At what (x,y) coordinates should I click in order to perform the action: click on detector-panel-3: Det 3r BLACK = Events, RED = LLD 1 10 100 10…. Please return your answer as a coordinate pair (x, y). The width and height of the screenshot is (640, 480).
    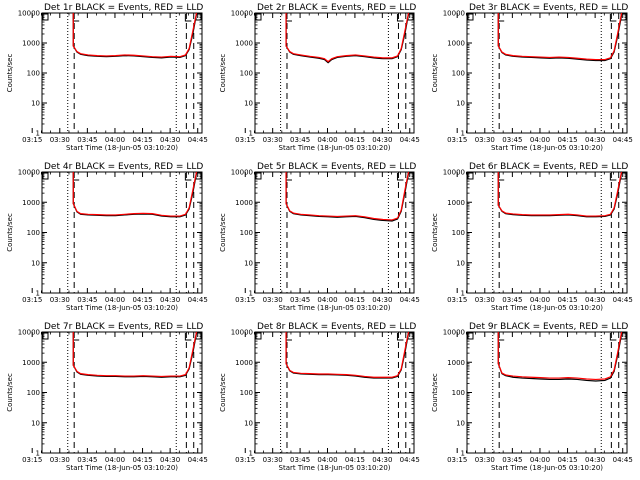
    Looking at the image, I should click on (532, 77).